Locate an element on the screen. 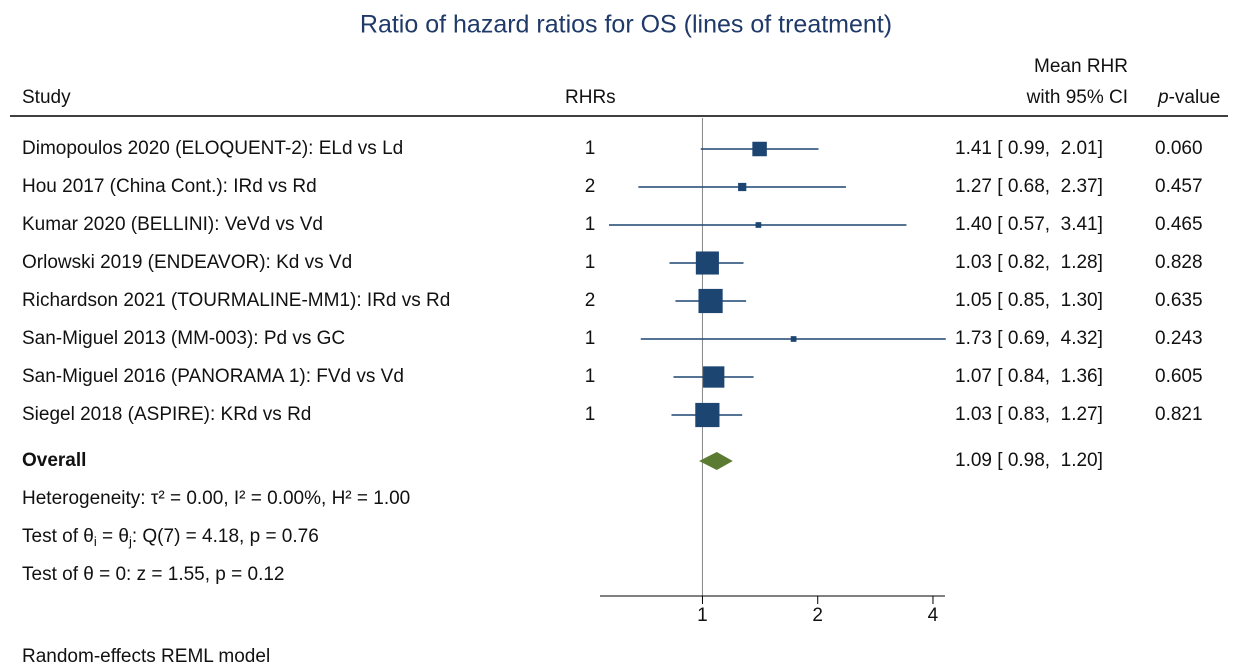 Image resolution: width=1233 pixels, height=668 pixels. p-value: 0.457 is located at coordinates (1179, 186).